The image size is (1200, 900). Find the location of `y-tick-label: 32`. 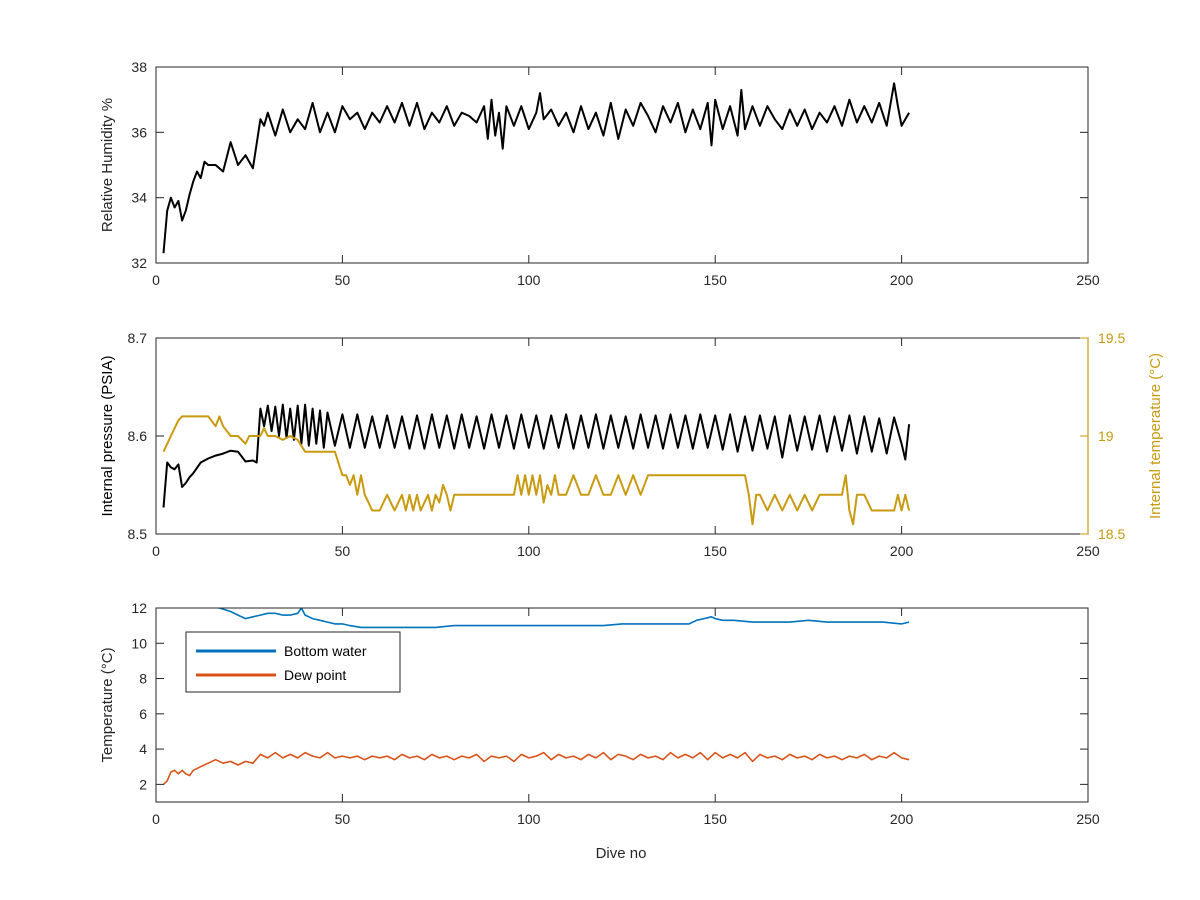

y-tick-label: 32 is located at coordinates (139, 263).